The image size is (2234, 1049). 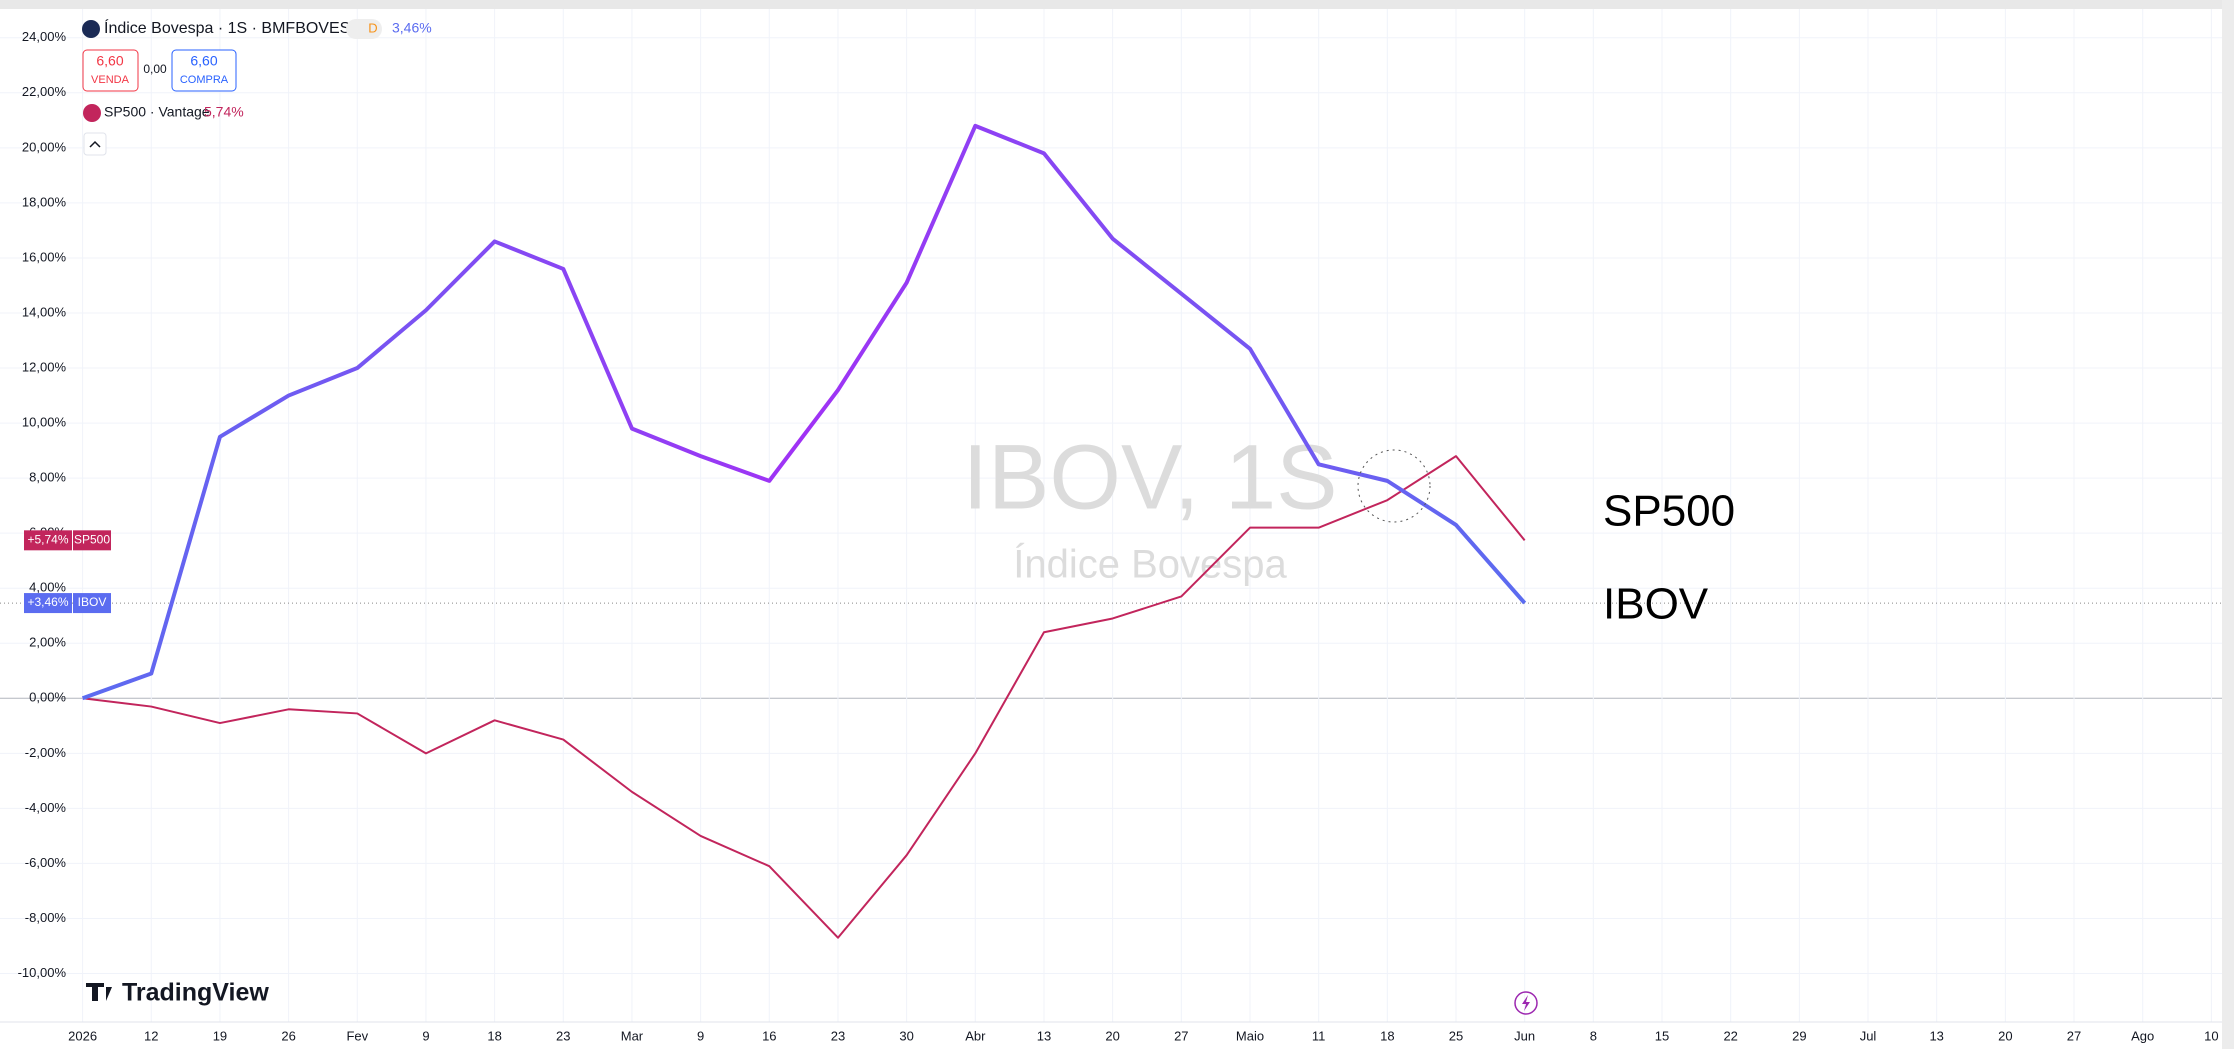 What do you see at coordinates (44, 201) in the screenshot?
I see `y-tick-label: 18,00%` at bounding box center [44, 201].